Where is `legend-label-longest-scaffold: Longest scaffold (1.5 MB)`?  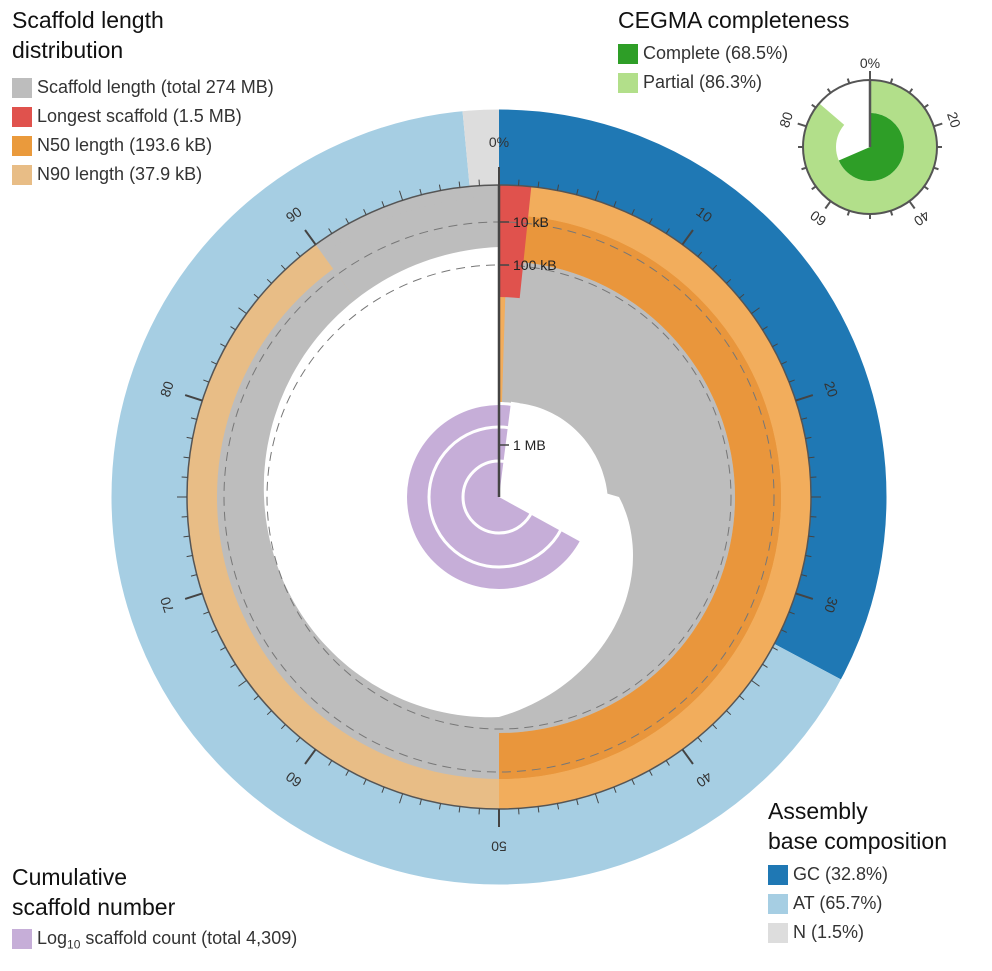
legend-label-longest-scaffold: Longest scaffold (1.5 MB) is located at coordinates (139, 116).